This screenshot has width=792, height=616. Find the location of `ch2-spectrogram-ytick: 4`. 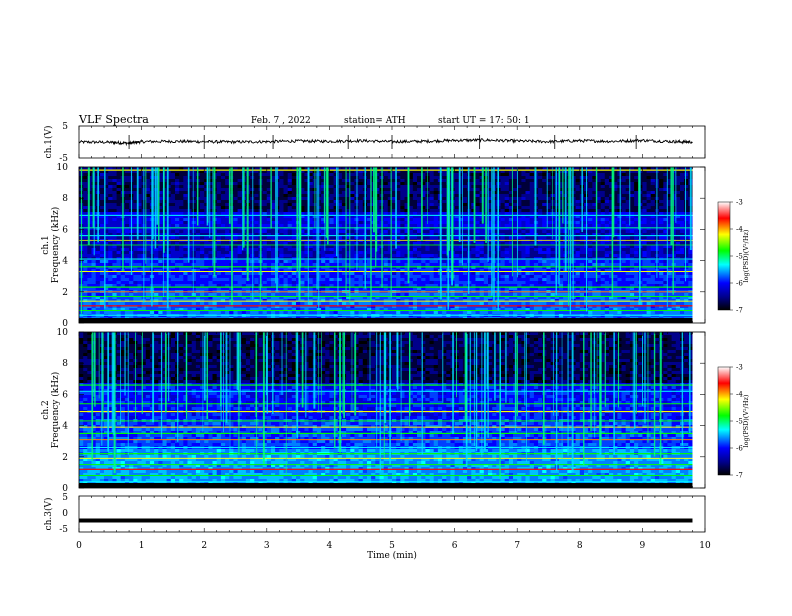

ch2-spectrogram-ytick: 4 is located at coordinates (65, 427).